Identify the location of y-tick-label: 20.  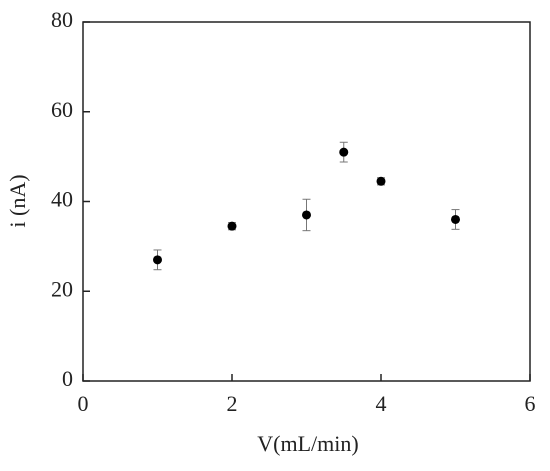
(62, 288).